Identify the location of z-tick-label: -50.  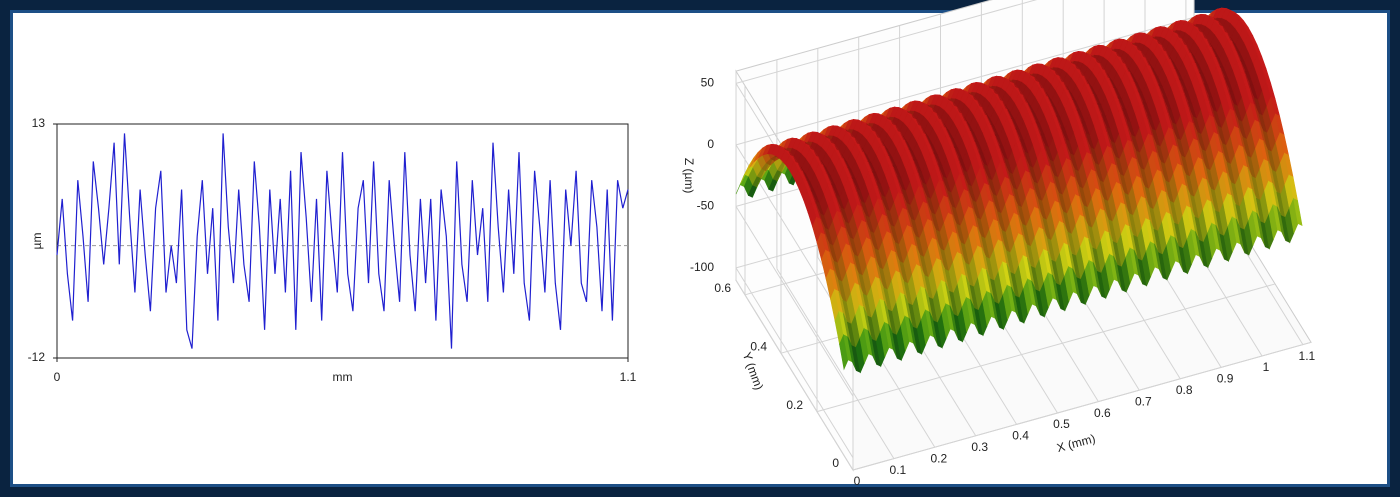
(706, 206).